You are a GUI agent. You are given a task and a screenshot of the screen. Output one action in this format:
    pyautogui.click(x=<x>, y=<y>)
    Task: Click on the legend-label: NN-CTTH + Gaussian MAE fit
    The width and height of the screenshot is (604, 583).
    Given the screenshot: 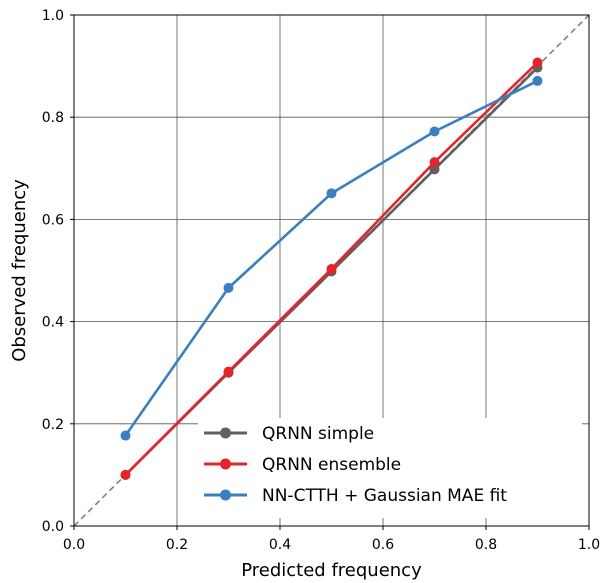 What is the action you would take?
    pyautogui.click(x=384, y=496)
    